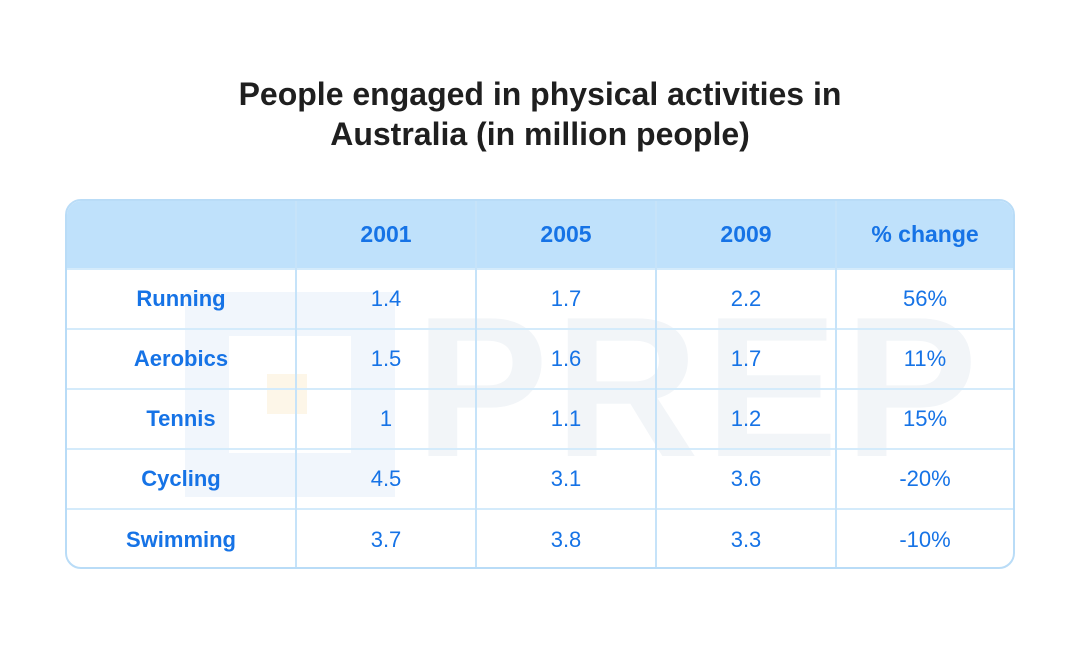 The width and height of the screenshot is (1080, 650). What do you see at coordinates (924, 298) in the screenshot?
I see `table-cell-change: 56%` at bounding box center [924, 298].